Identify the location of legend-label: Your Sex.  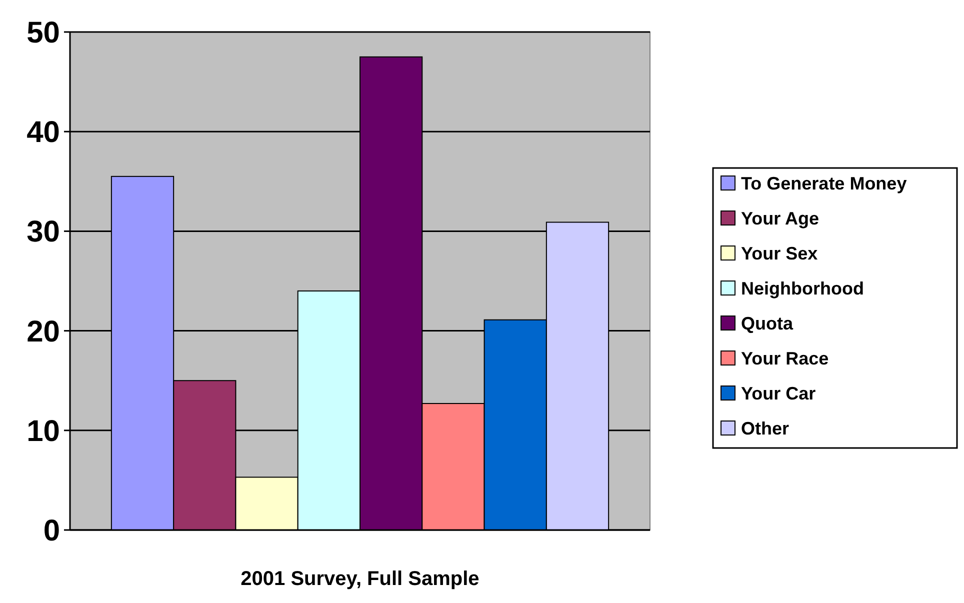
(779, 253).